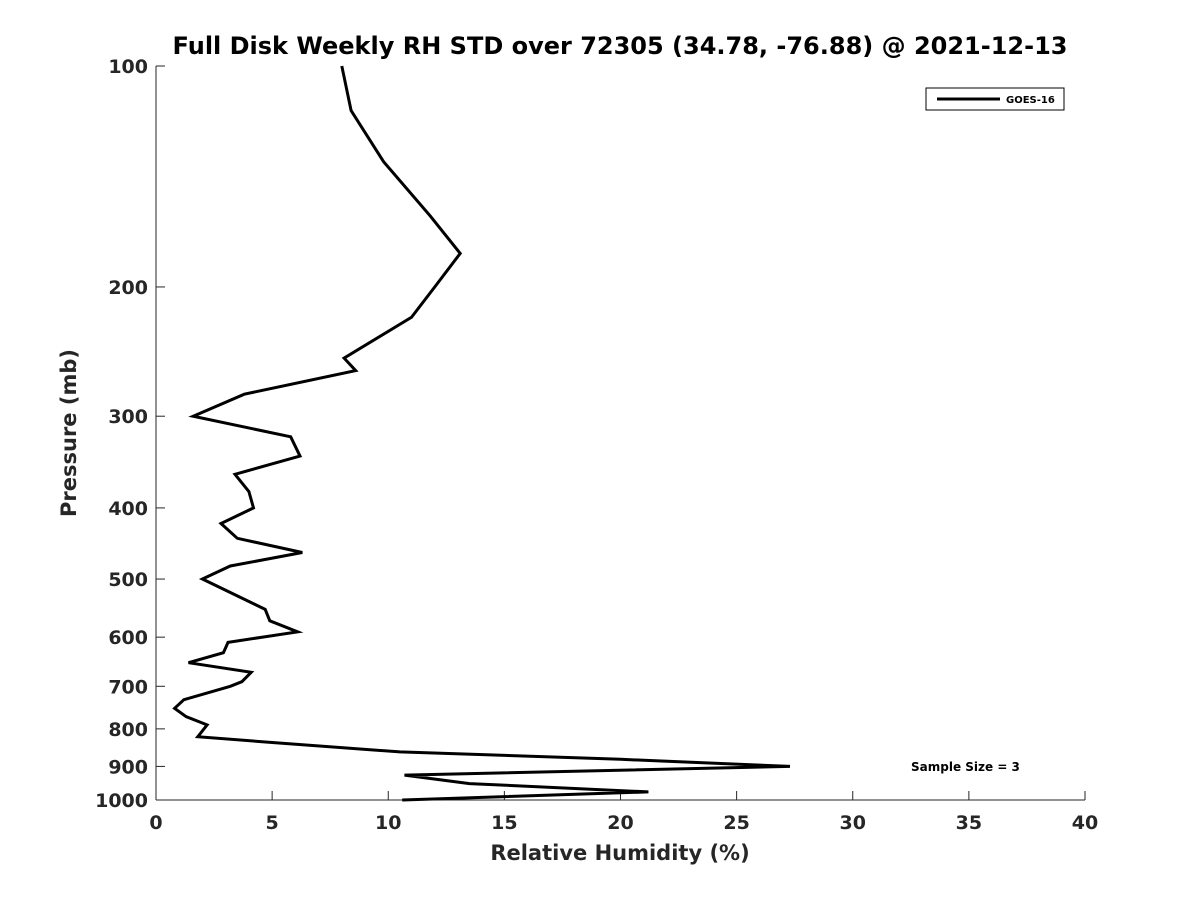 The image size is (1200, 900). What do you see at coordinates (619, 853) in the screenshot?
I see `x-axis-label: Relative Humidity (%)` at bounding box center [619, 853].